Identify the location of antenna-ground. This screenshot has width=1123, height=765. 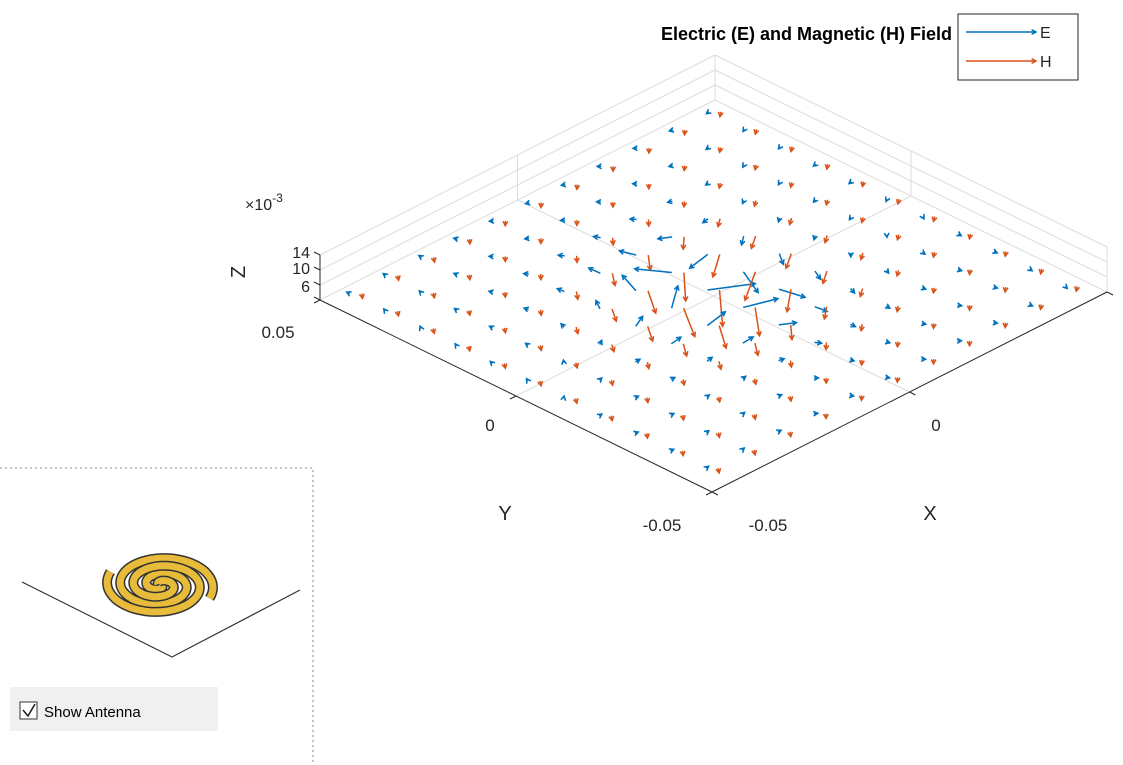
(161, 619).